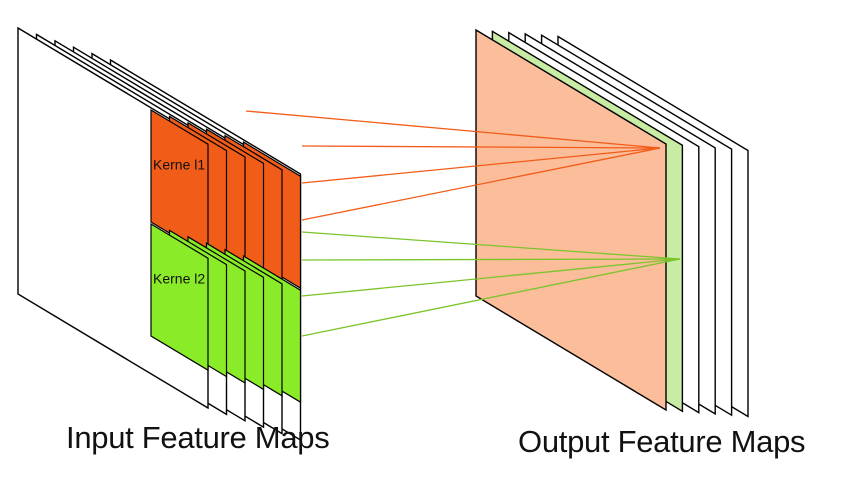  Describe the element at coordinates (179, 164) in the screenshot. I see `kernel-1-label: Kerne l1` at that location.